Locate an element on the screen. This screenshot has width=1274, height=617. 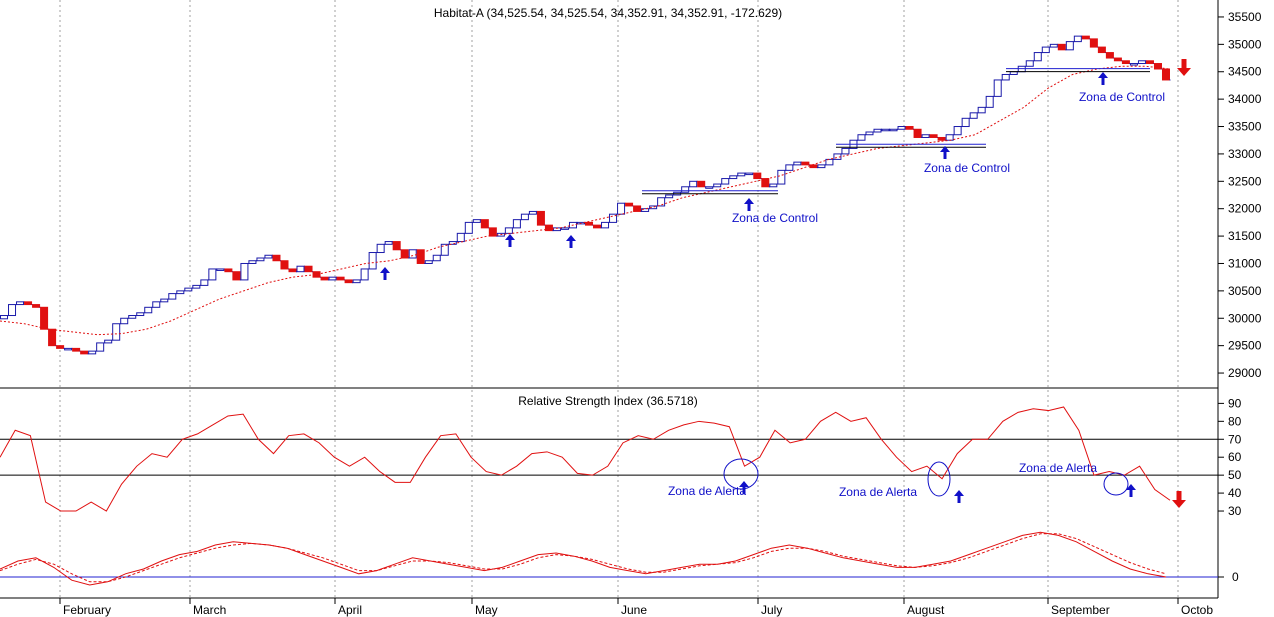
oscillator-line is located at coordinates (583, 558).